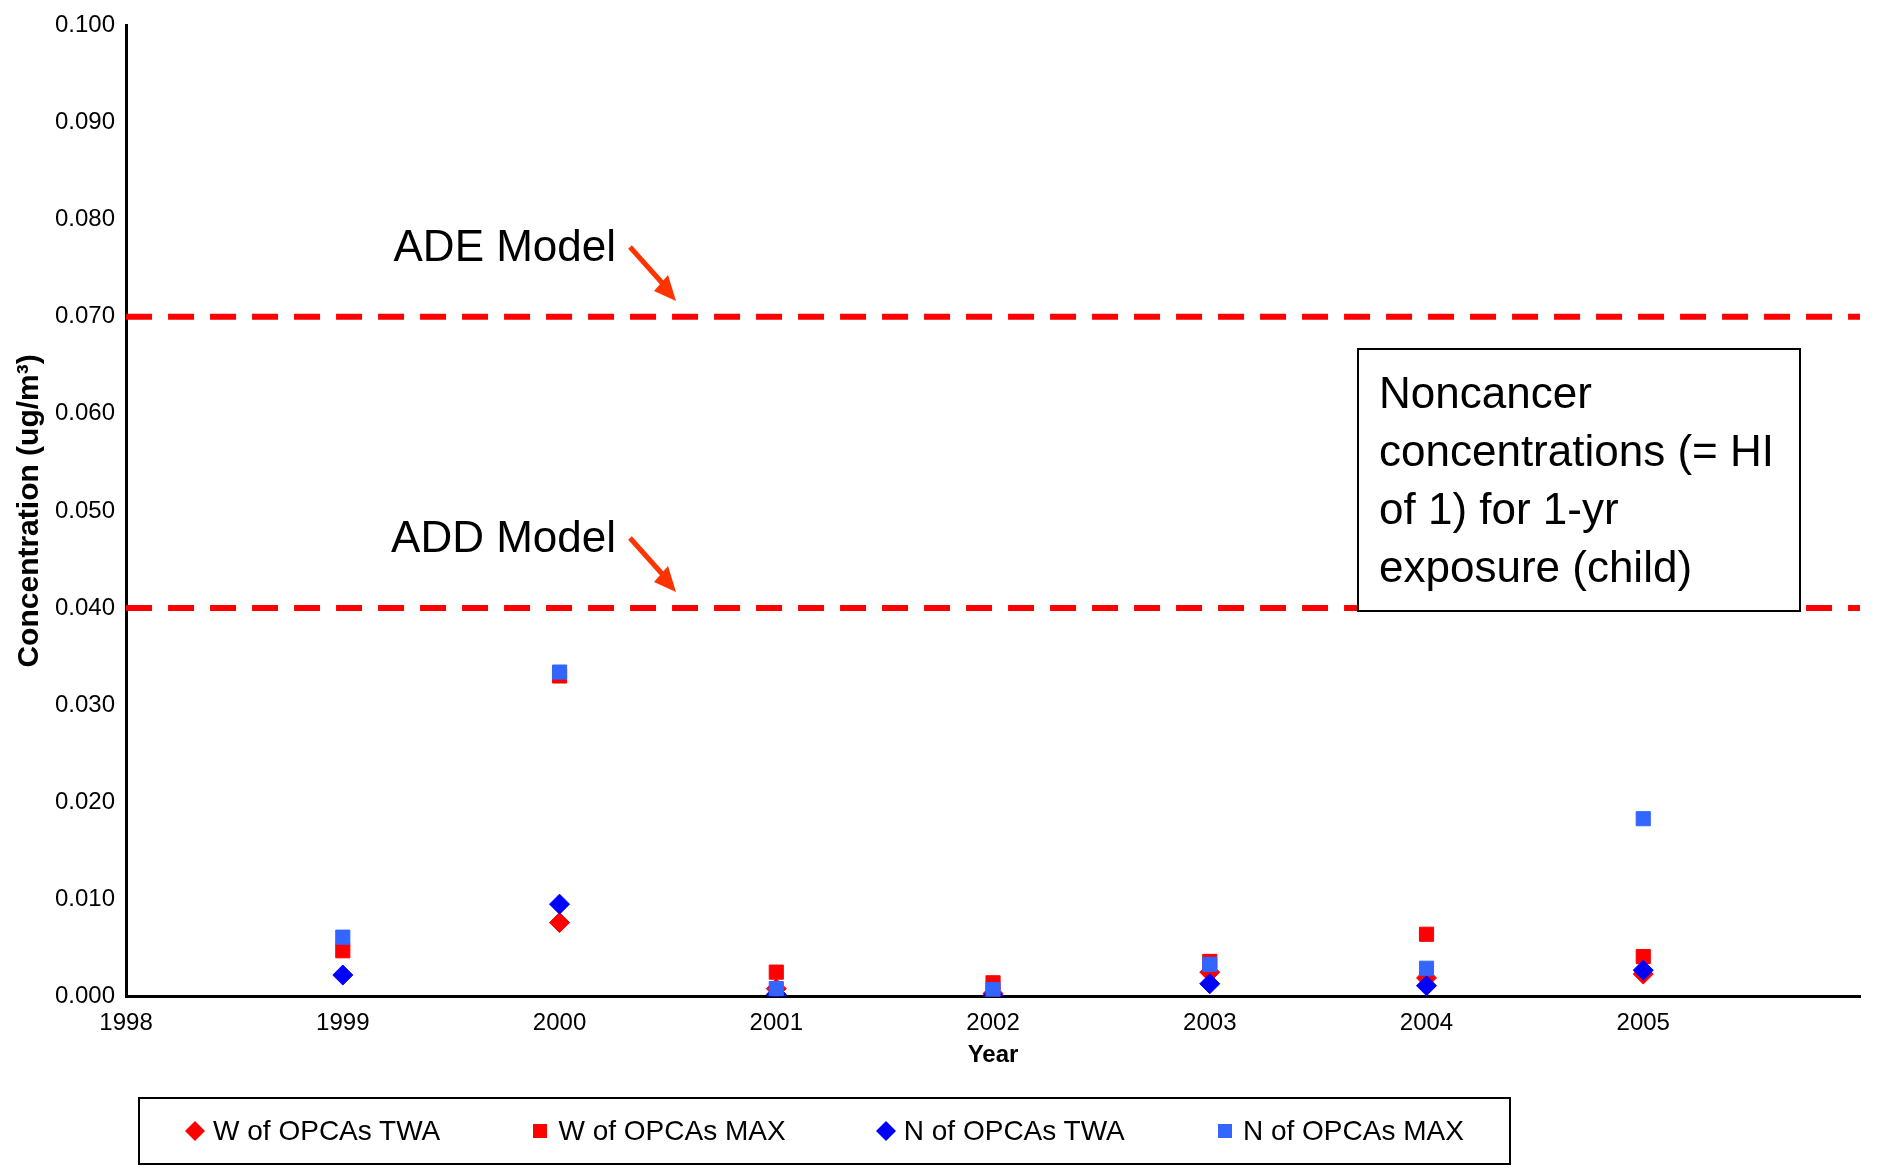 The height and width of the screenshot is (1173, 1879). I want to click on y-tick-label: 0.020, so click(85, 800).